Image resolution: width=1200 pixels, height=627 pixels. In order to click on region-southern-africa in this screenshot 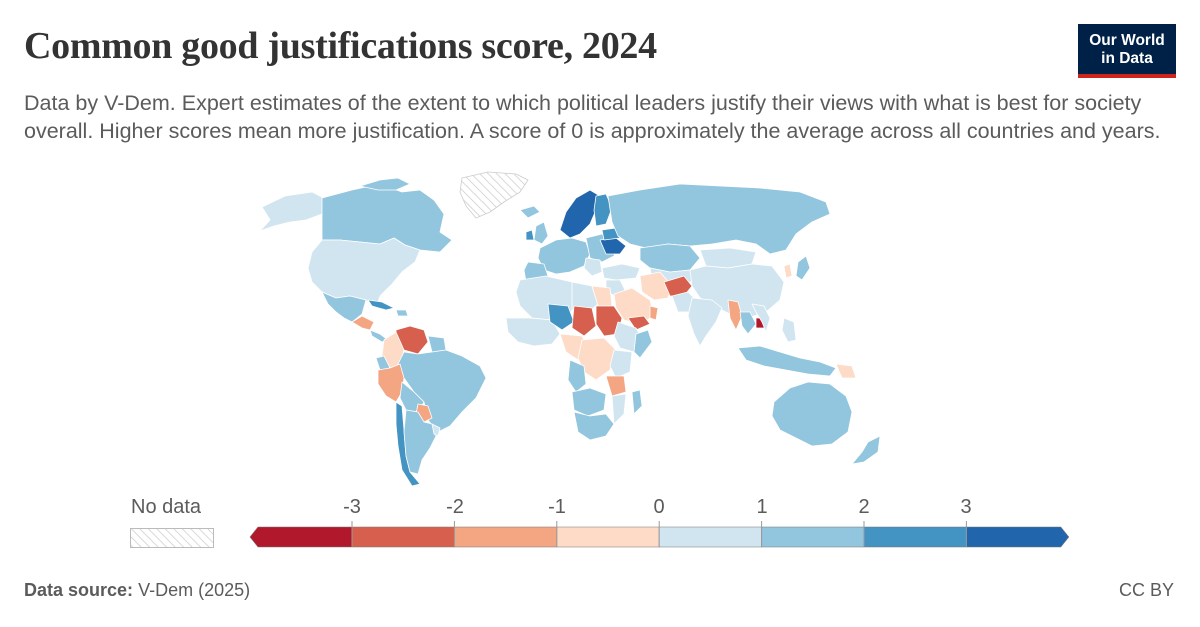, I will do `click(594, 426)`.